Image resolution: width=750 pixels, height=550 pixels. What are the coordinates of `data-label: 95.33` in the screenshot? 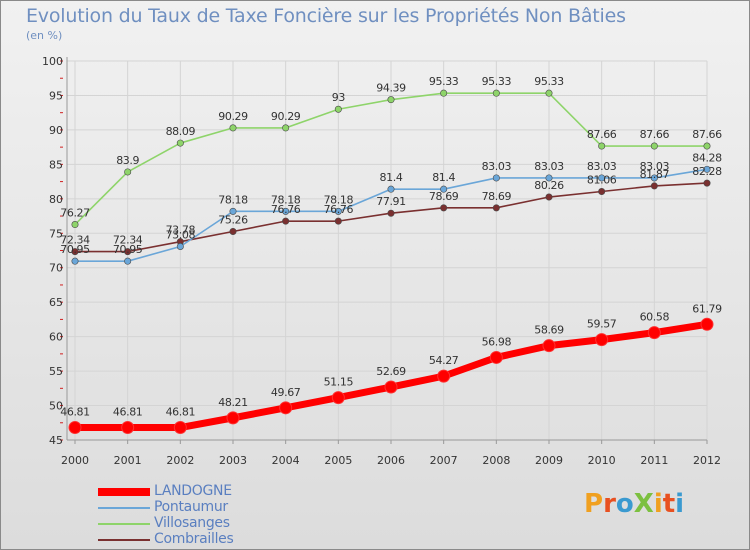 It's located at (549, 81).